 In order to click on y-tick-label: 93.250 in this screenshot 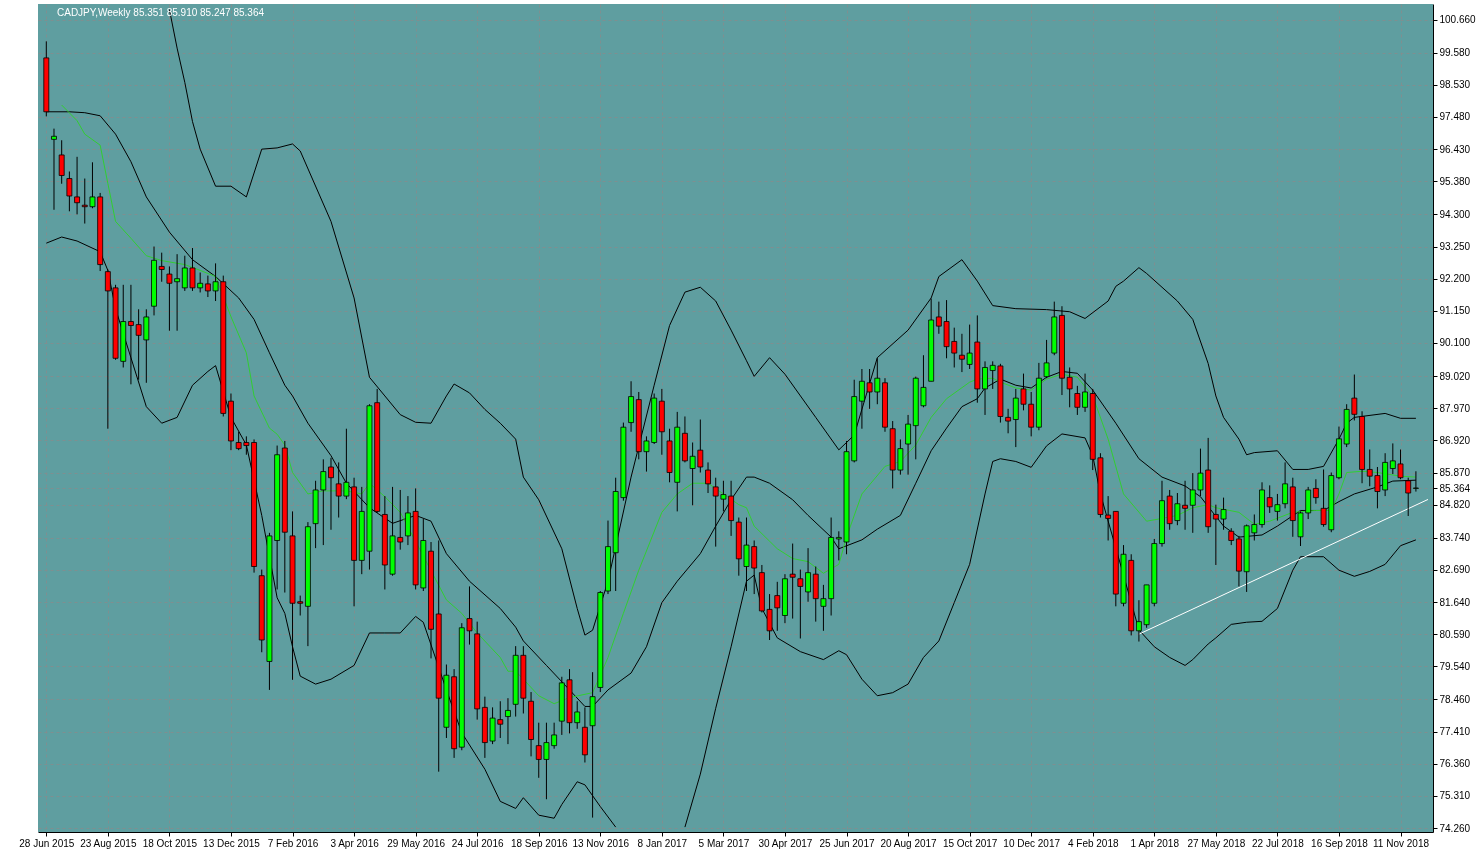, I will do `click(1455, 247)`.